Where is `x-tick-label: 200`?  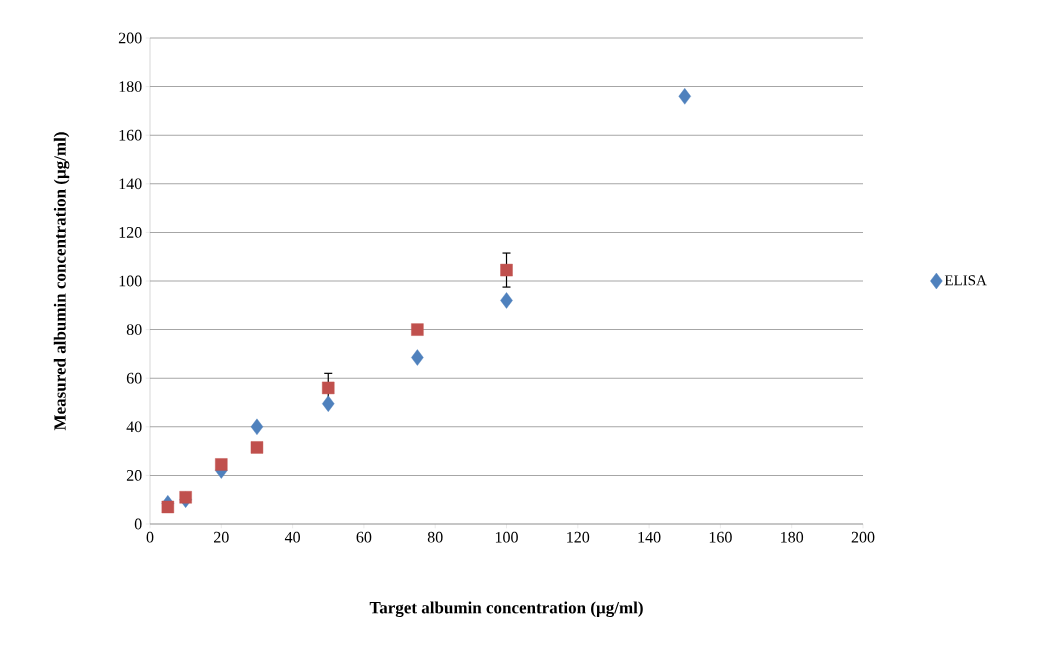 x-tick-label: 200 is located at coordinates (863, 537).